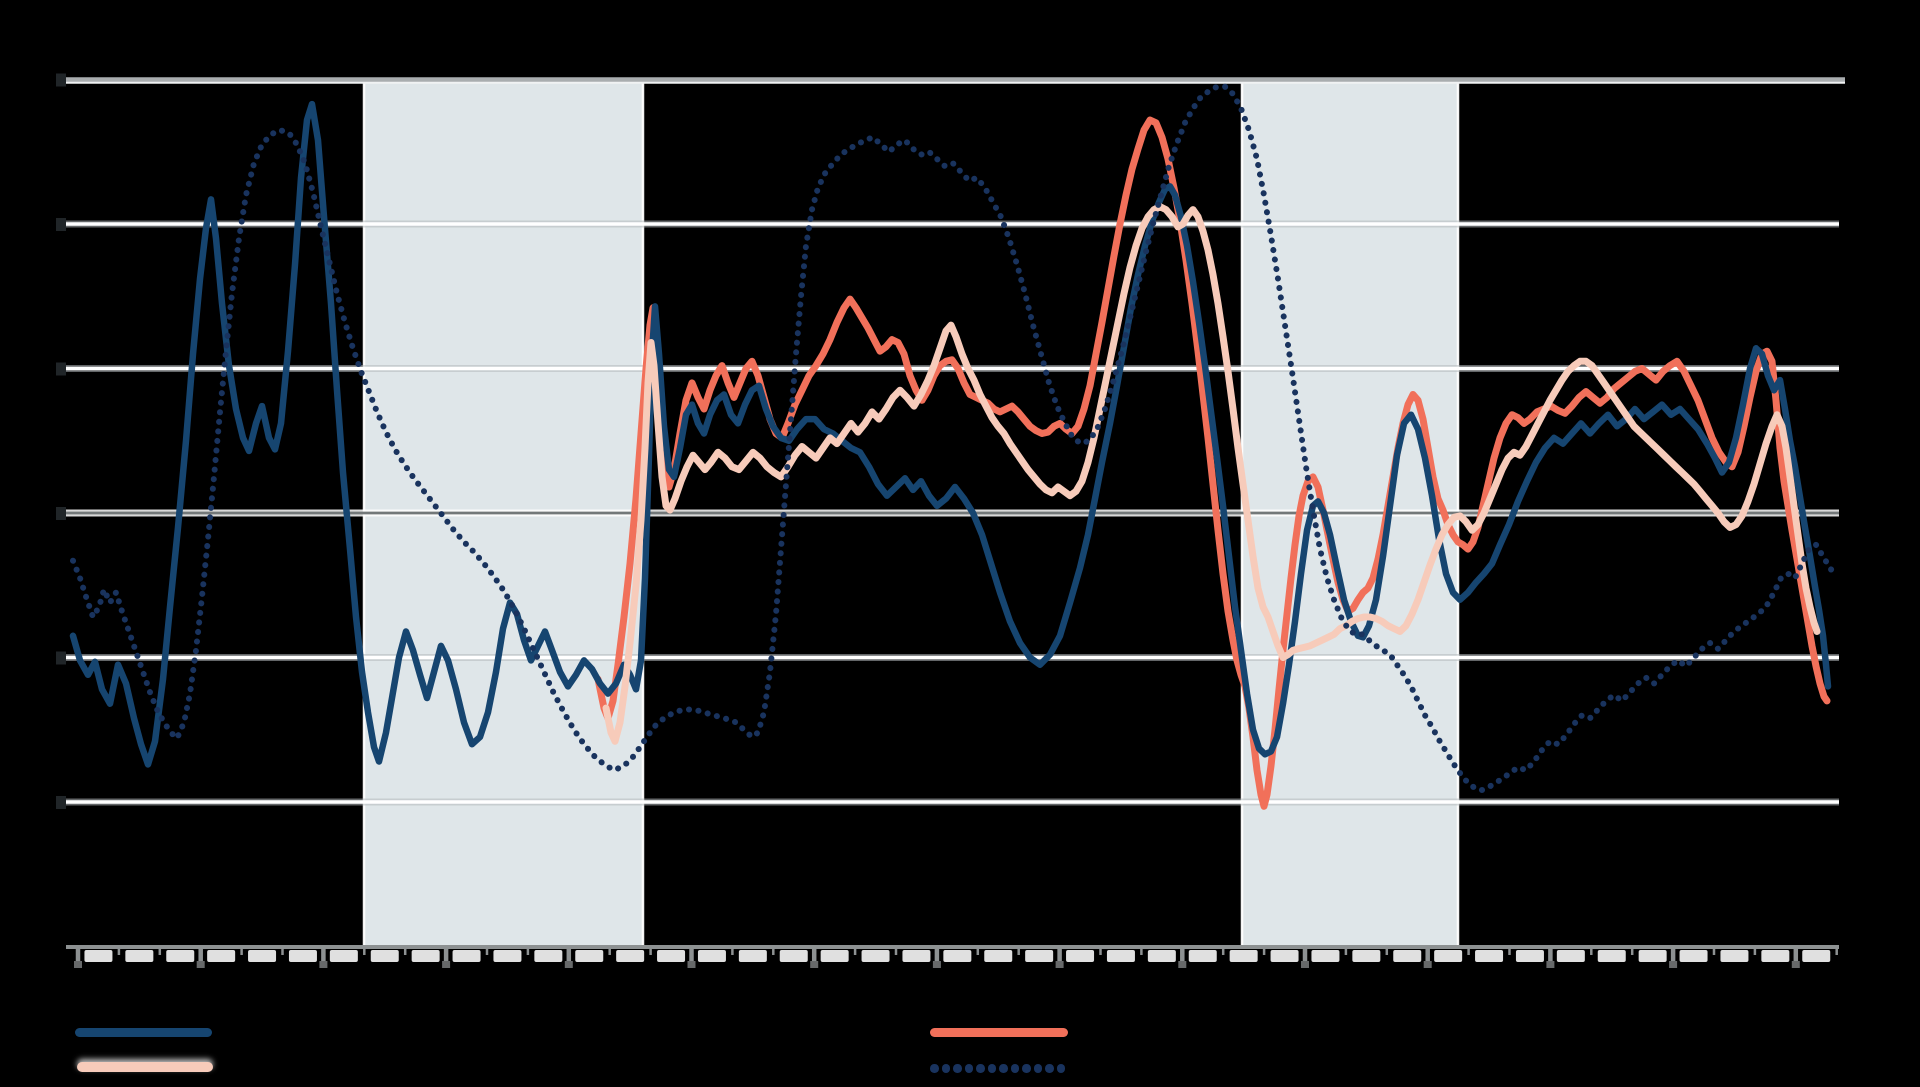 The image size is (1920, 1087). I want to click on legend-peach-solid, so click(145, 1067).